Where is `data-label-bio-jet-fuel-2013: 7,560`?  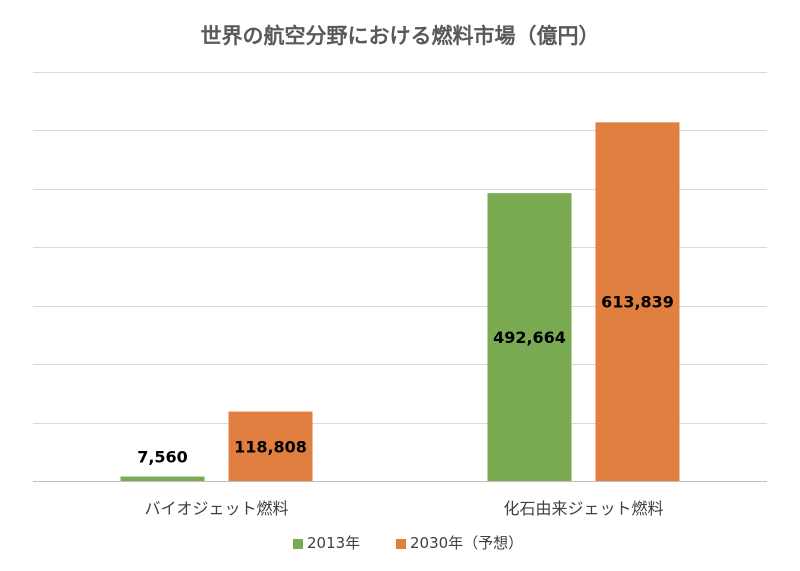 data-label-bio-jet-fuel-2013: 7,560 is located at coordinates (162, 457).